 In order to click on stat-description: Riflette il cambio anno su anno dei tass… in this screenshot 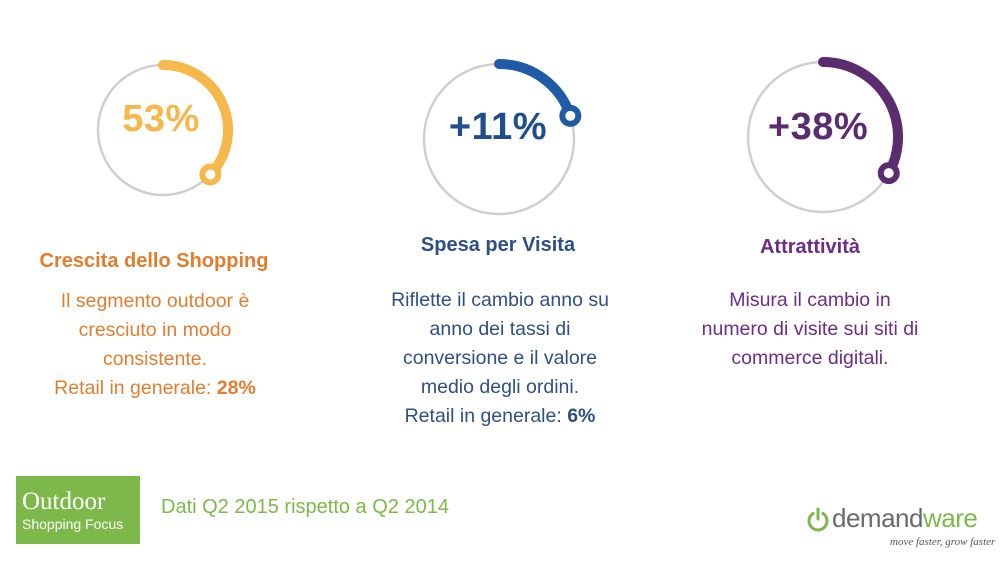, I will do `click(500, 358)`.